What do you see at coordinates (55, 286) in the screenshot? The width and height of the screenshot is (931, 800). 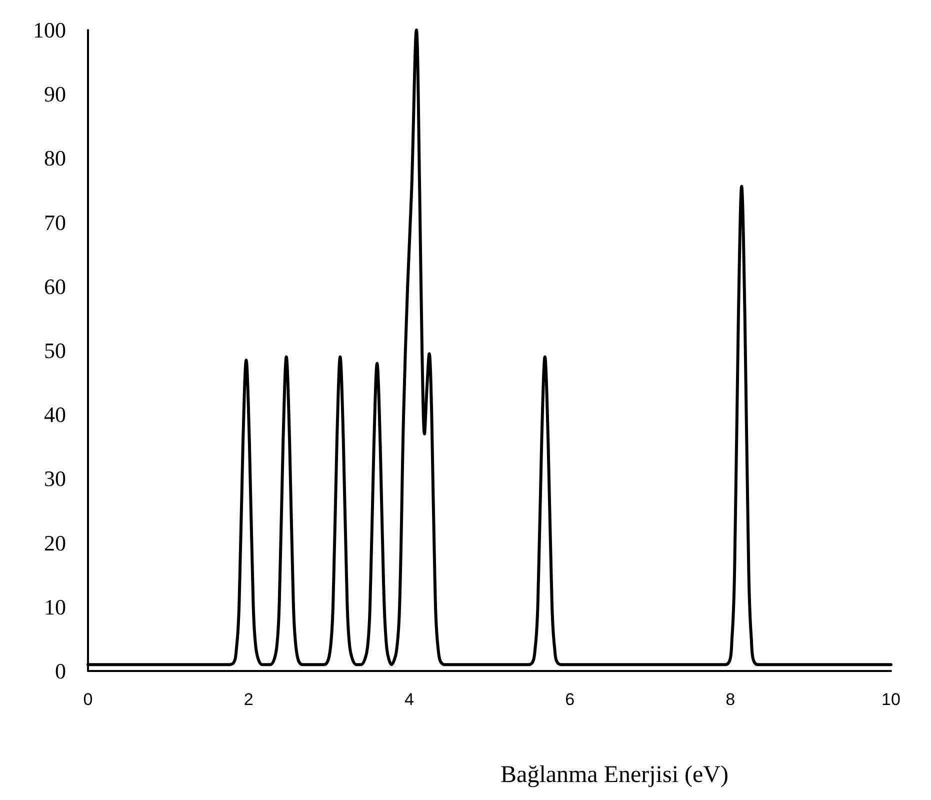 I see `y-tick-label: 60` at bounding box center [55, 286].